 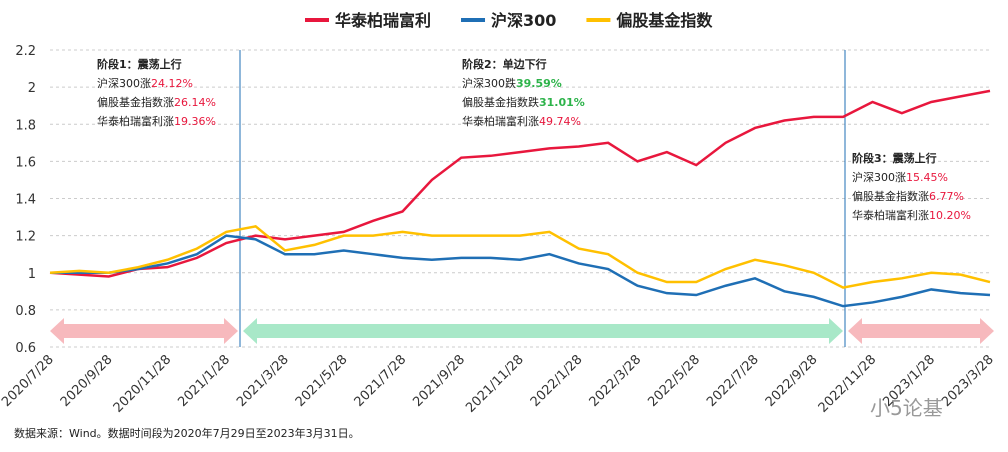 I want to click on x-tick-label: 2021/5/28, so click(x=322, y=381).